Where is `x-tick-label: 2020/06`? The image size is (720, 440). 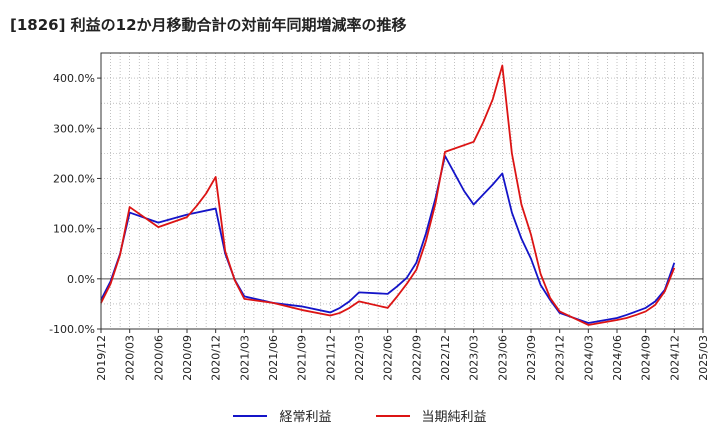
x-tick-label: 2020/06 is located at coordinates (158, 358).